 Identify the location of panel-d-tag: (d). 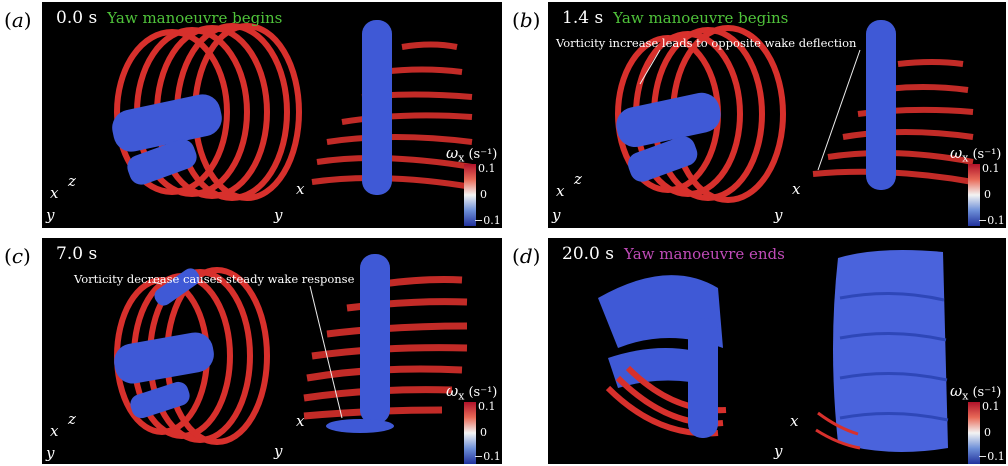
(526, 256).